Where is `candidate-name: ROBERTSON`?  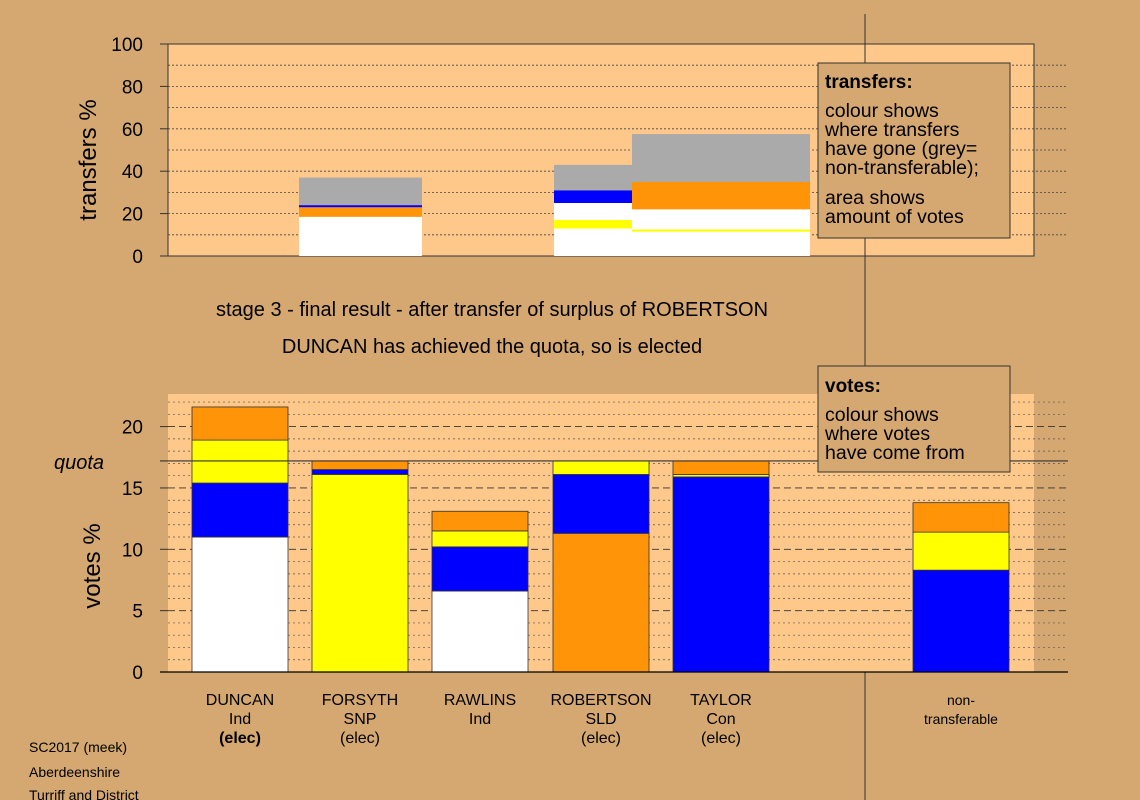 candidate-name: ROBERTSON is located at coordinates (600, 700).